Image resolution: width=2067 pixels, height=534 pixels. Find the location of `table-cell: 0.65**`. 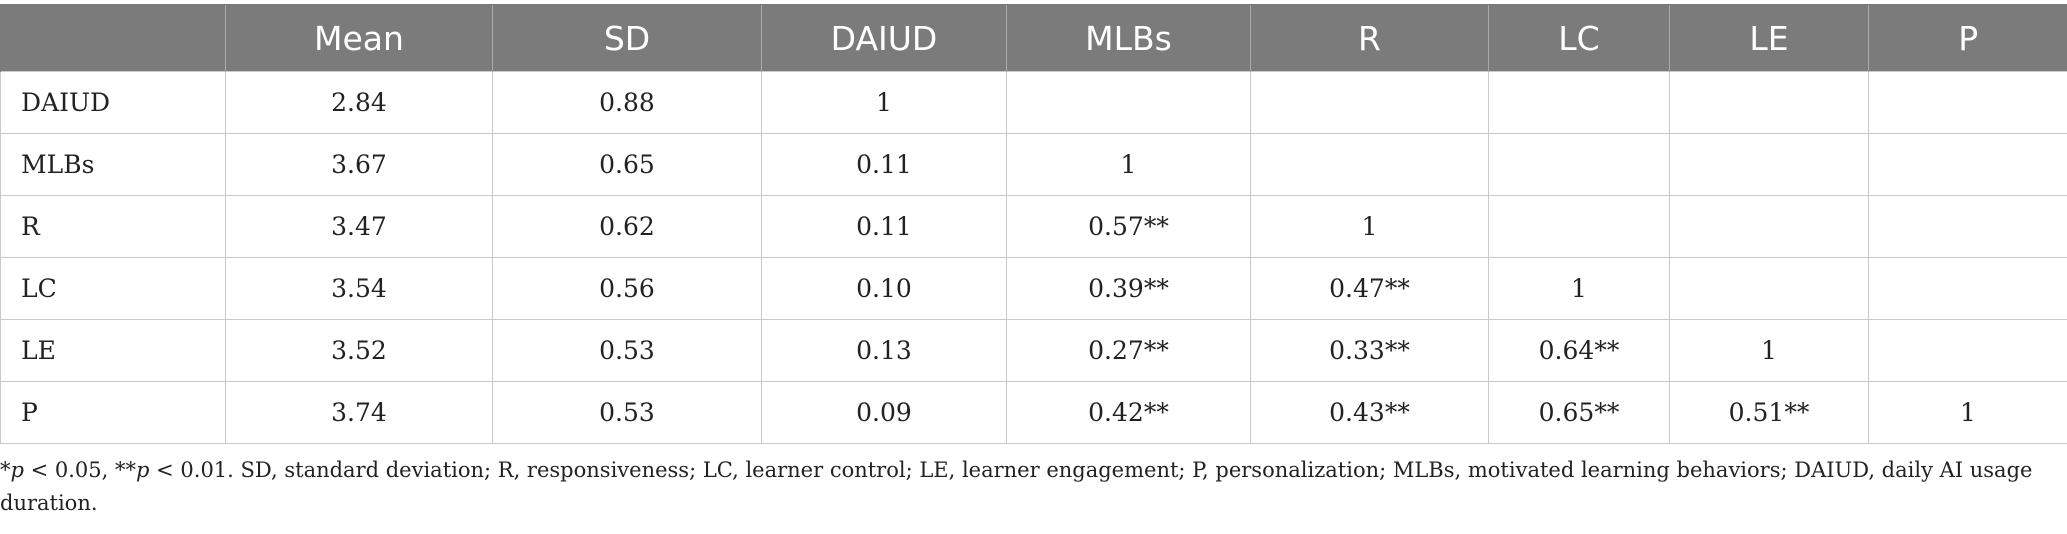

table-cell: 0.65** is located at coordinates (1579, 412).